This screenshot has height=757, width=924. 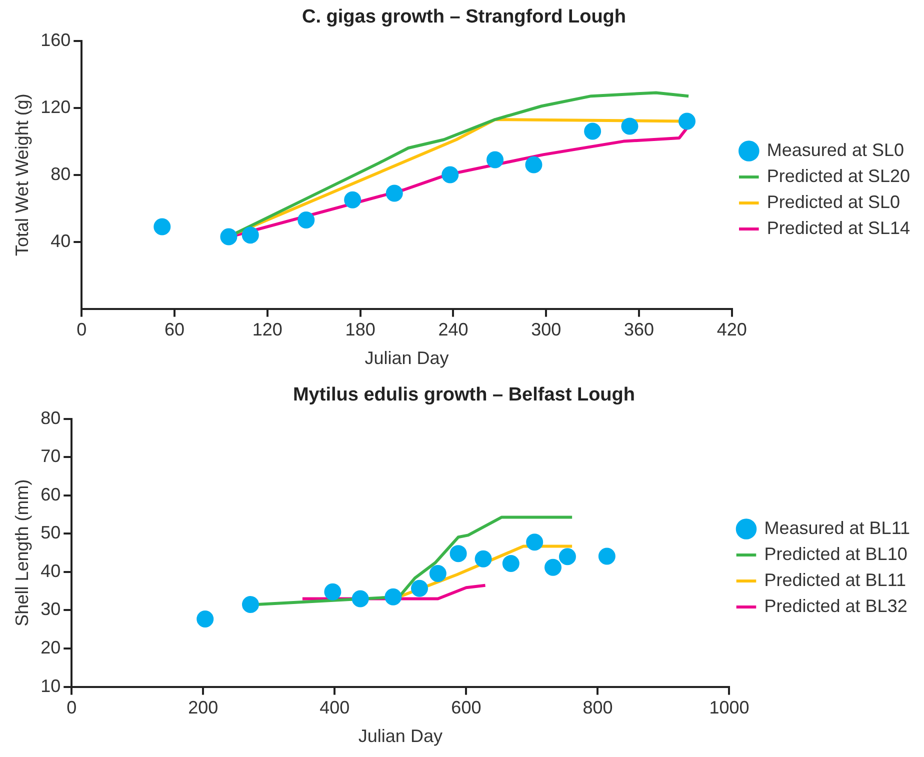 What do you see at coordinates (50, 647) in the screenshot?
I see `y-tick-label: 20` at bounding box center [50, 647].